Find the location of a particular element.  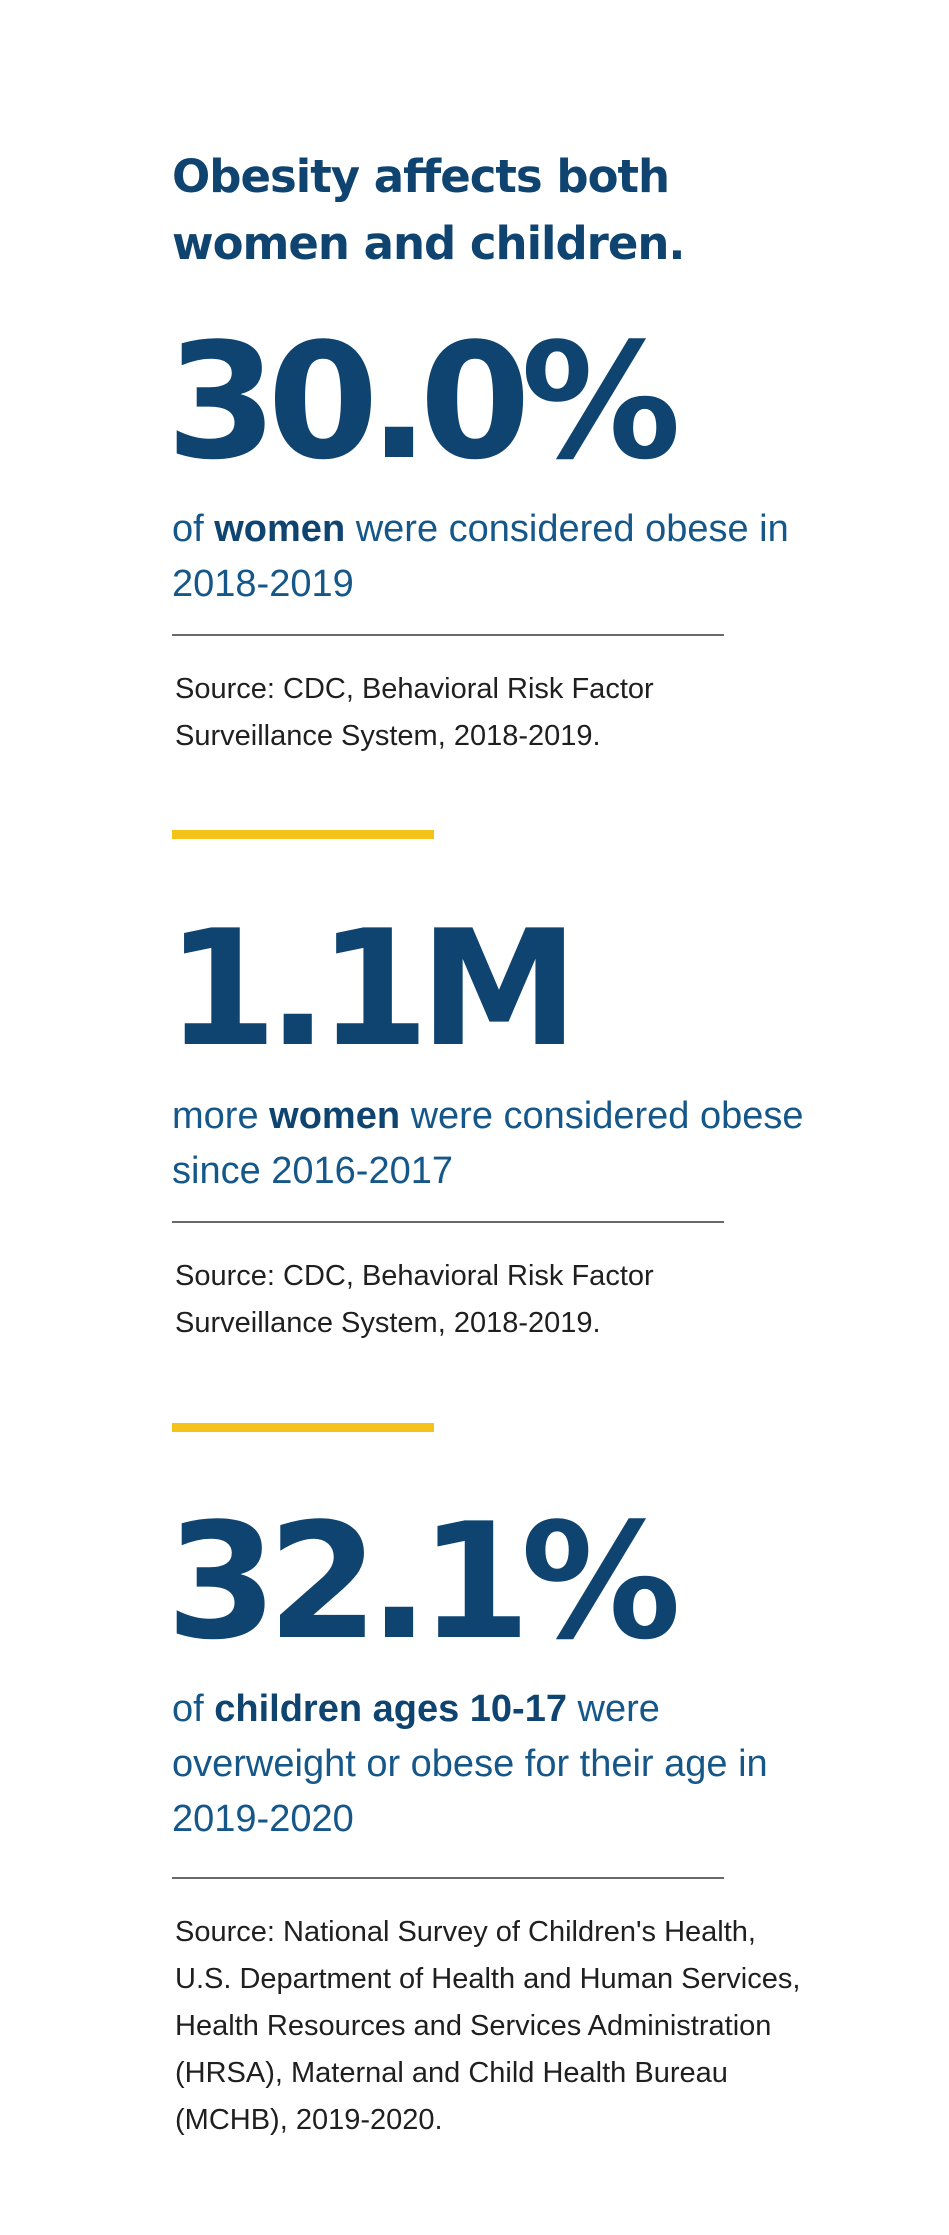

headline: Obesity affects both women and children. is located at coordinates (429, 210).